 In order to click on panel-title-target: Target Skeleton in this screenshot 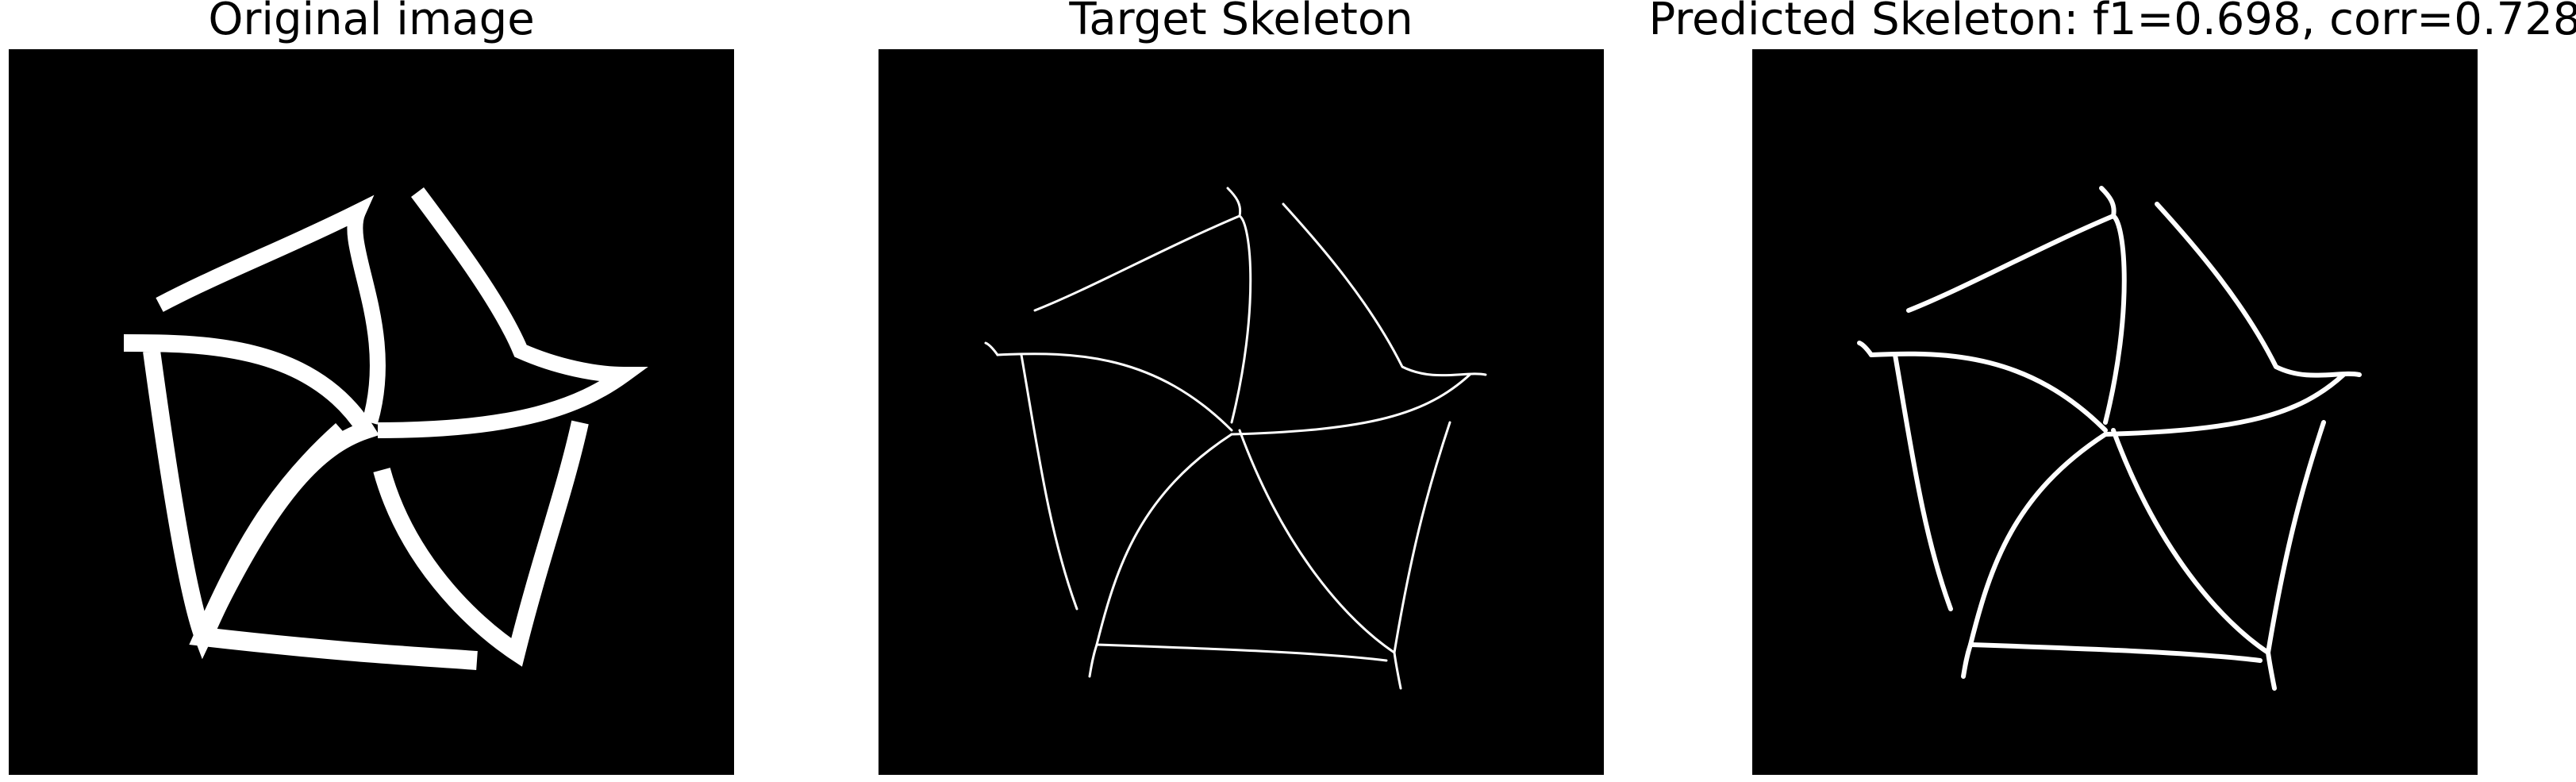, I will do `click(1241, 22)`.